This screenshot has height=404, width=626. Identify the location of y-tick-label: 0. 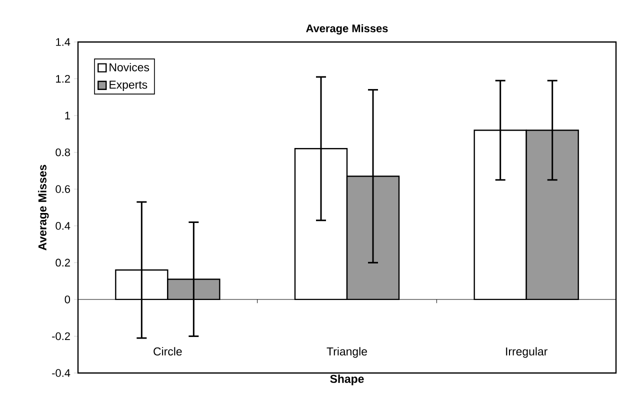
(67, 300).